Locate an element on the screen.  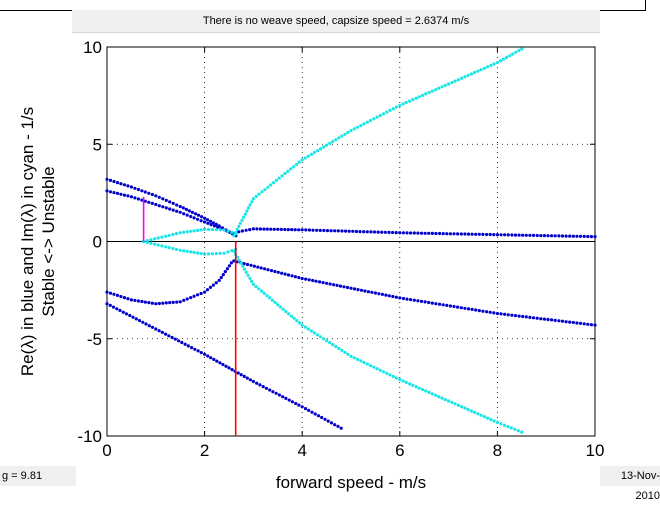
y-tick-label: 5 is located at coordinates (97, 144).